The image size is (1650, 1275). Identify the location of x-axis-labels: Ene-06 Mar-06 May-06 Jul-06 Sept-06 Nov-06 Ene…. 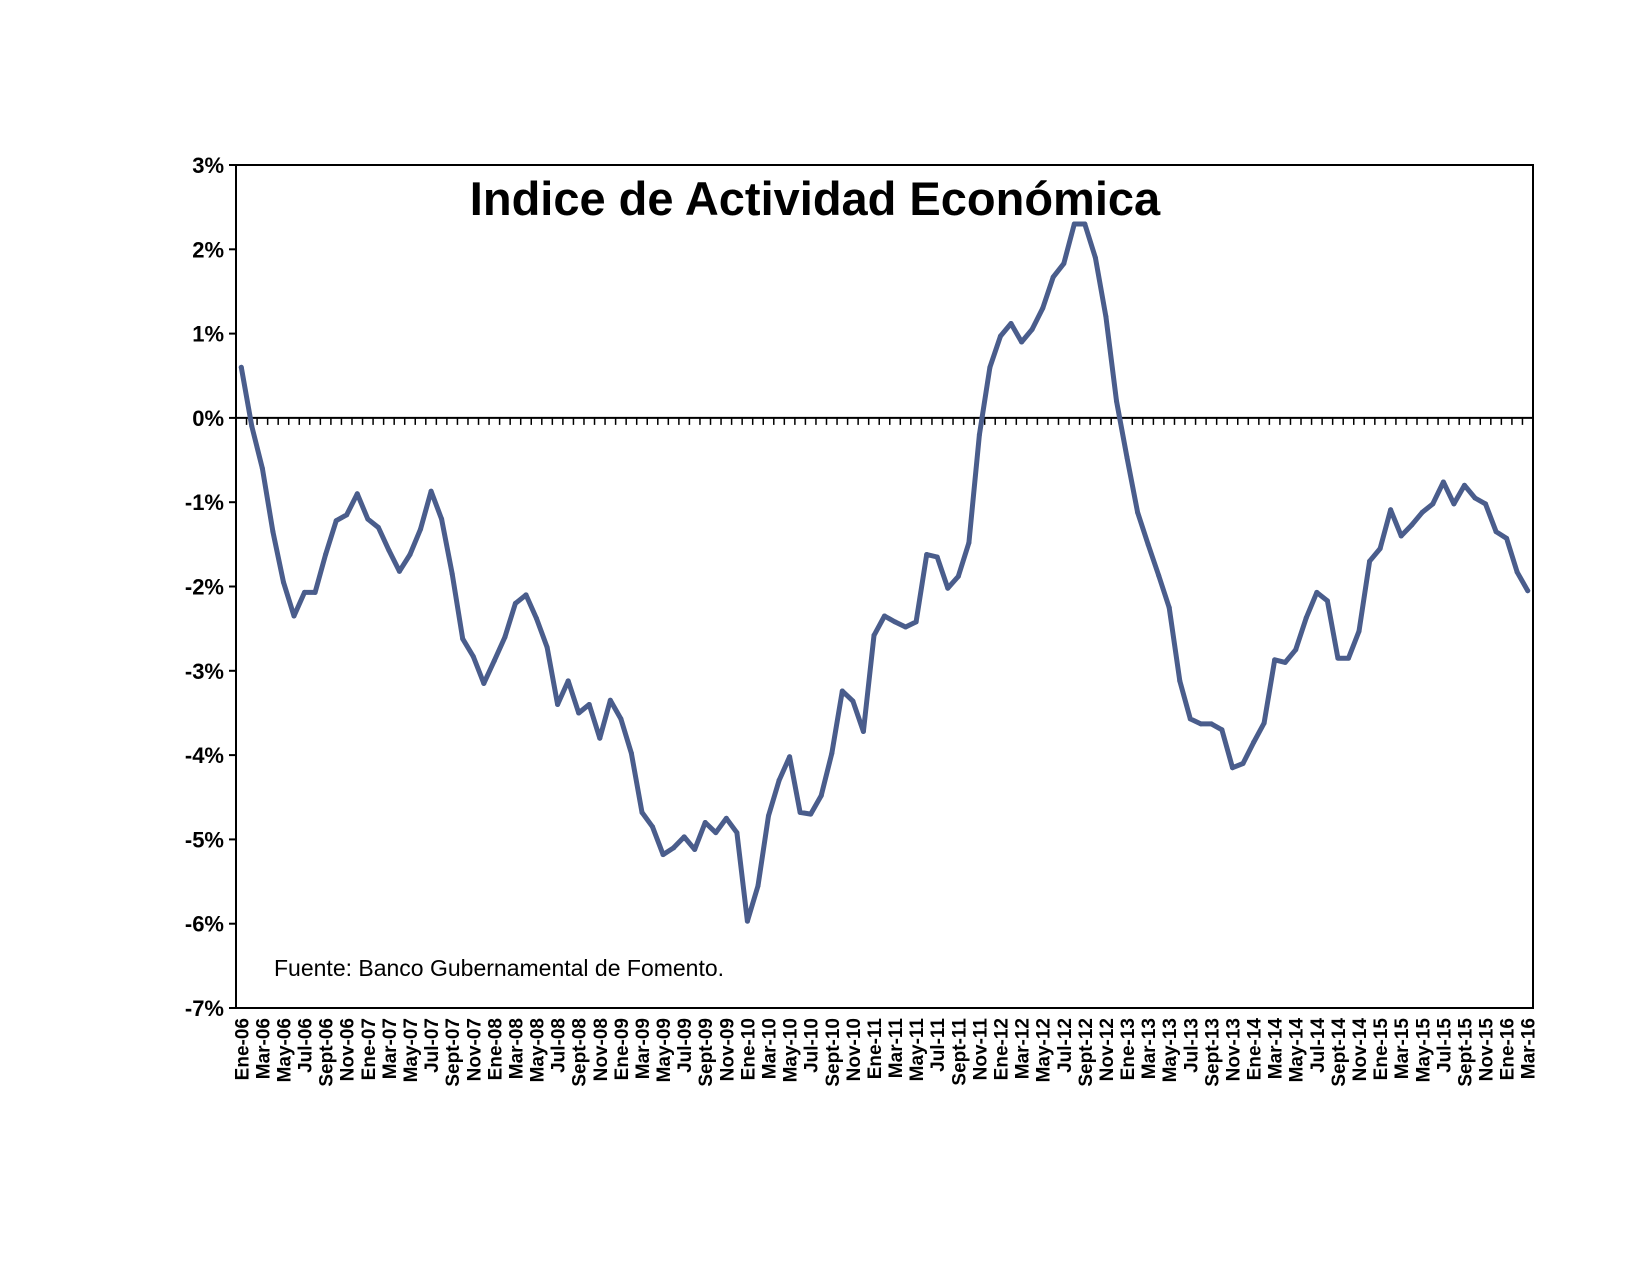
(885, 1052).